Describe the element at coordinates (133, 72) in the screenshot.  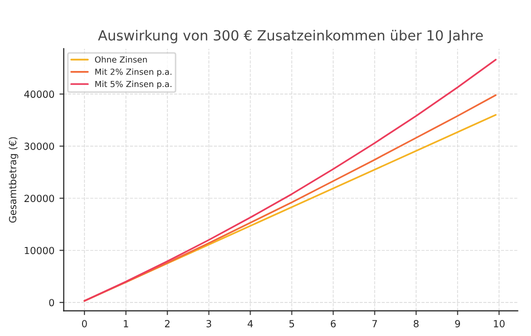
I see `legend-label: Mit 2% Zinsen p.a.` at that location.